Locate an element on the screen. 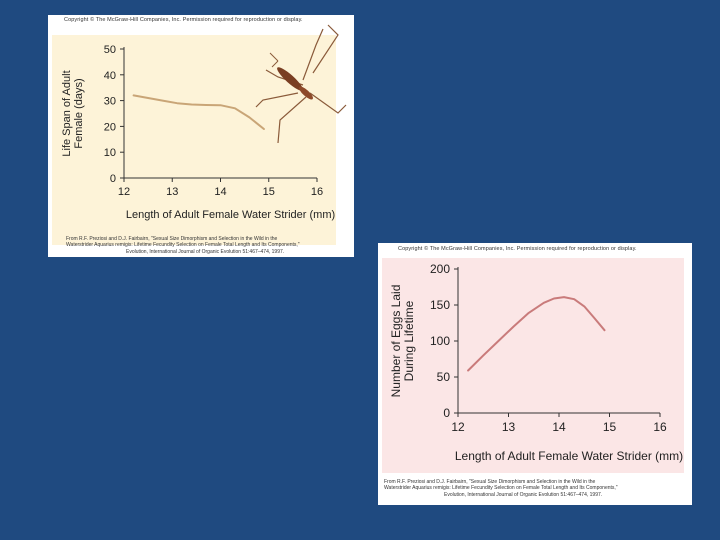  water-strider-illustration is located at coordinates (301, 84).